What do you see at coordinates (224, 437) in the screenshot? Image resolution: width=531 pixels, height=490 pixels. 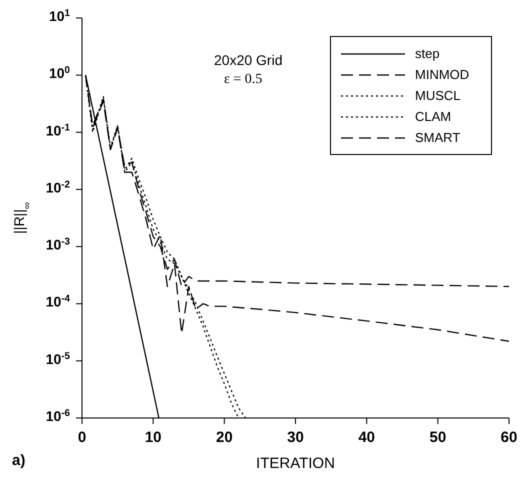 I see `x-tick-label: 20` at bounding box center [224, 437].